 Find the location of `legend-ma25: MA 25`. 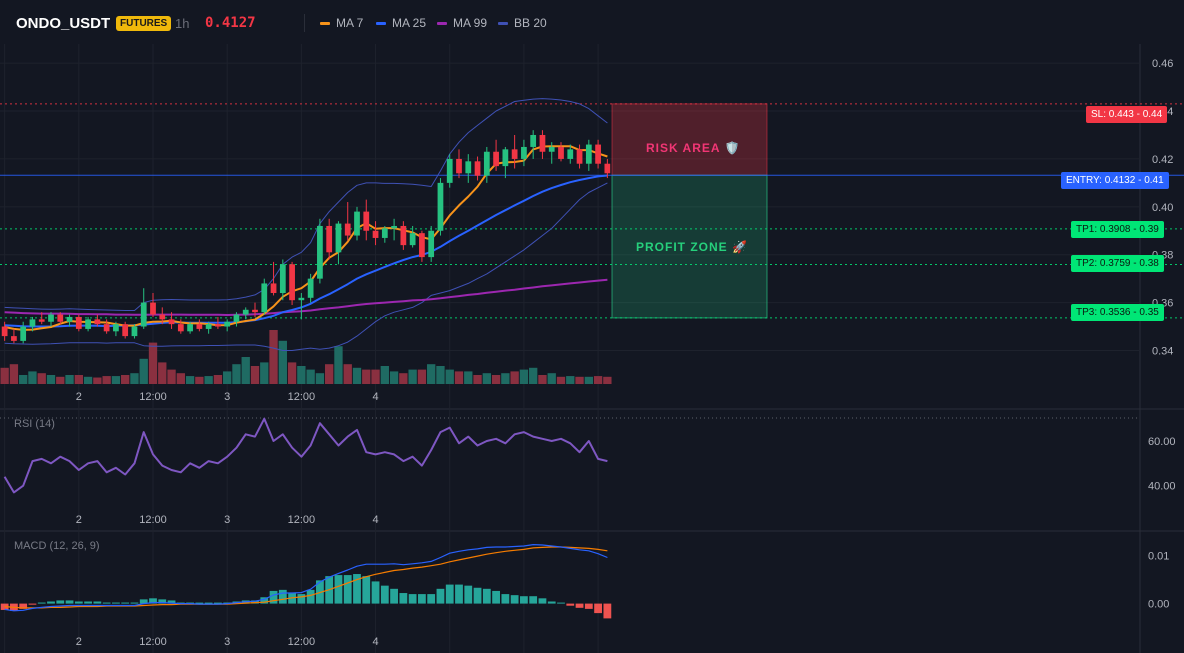

legend-ma25: MA 25 is located at coordinates (401, 23).